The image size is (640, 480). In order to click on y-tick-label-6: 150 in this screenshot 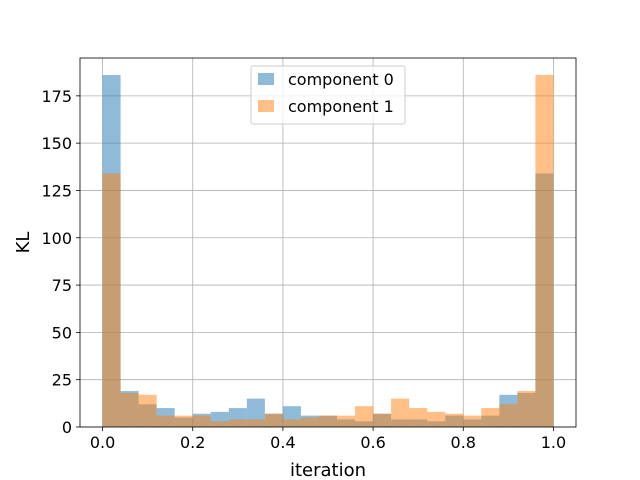, I will do `click(56, 143)`.